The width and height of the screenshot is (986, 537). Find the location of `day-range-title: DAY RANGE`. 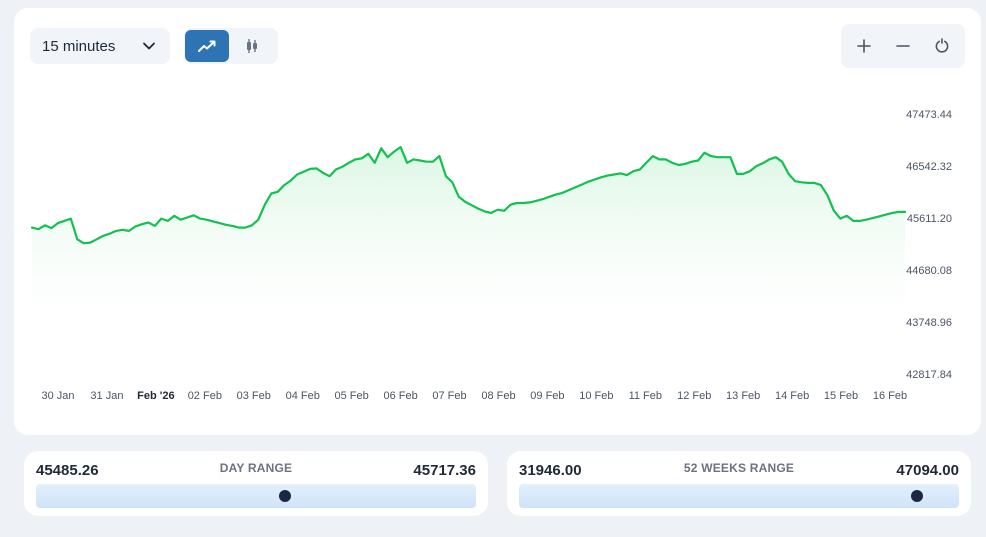

day-range-title: DAY RANGE is located at coordinates (256, 468).